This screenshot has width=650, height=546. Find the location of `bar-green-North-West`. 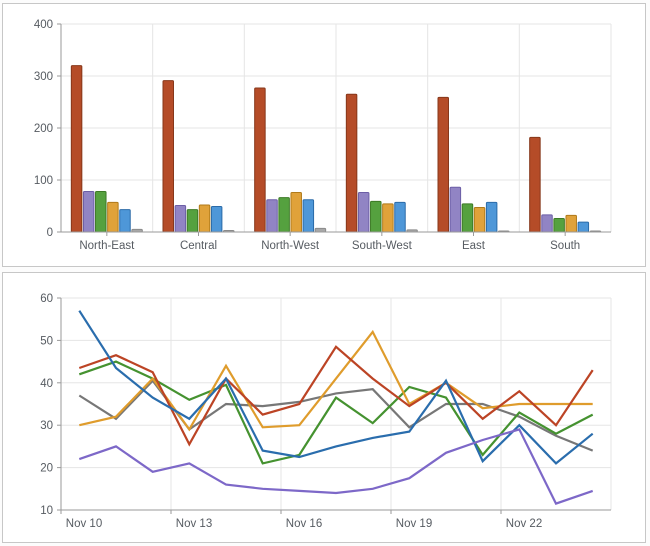

bar-green-North-West is located at coordinates (284, 215).